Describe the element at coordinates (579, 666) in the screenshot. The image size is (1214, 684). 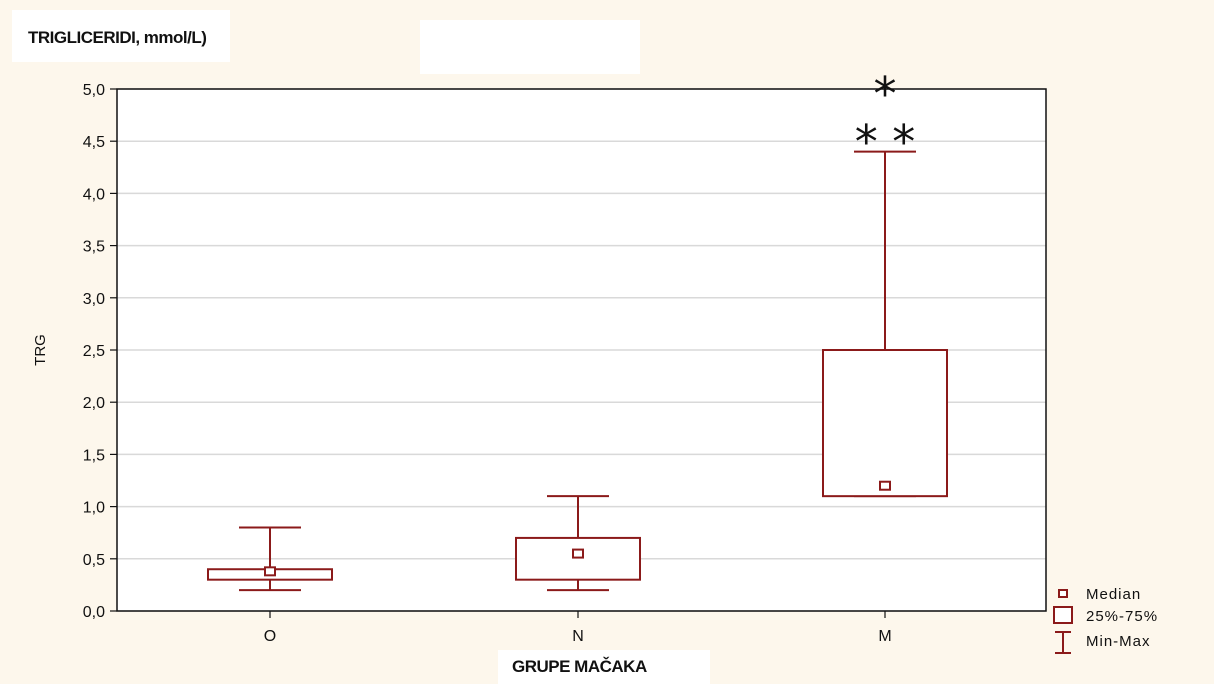
I see `x-axis-label: GRUPE MAČAKA` at that location.